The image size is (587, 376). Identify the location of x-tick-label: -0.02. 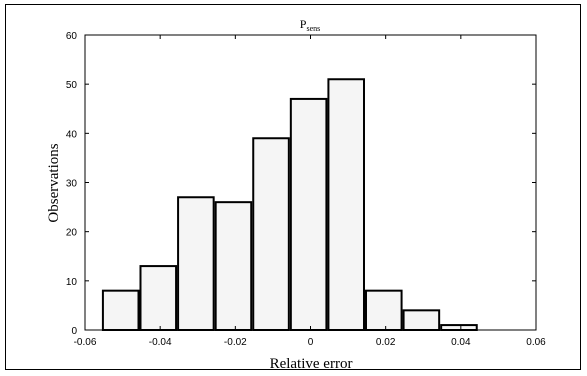
(235, 342).